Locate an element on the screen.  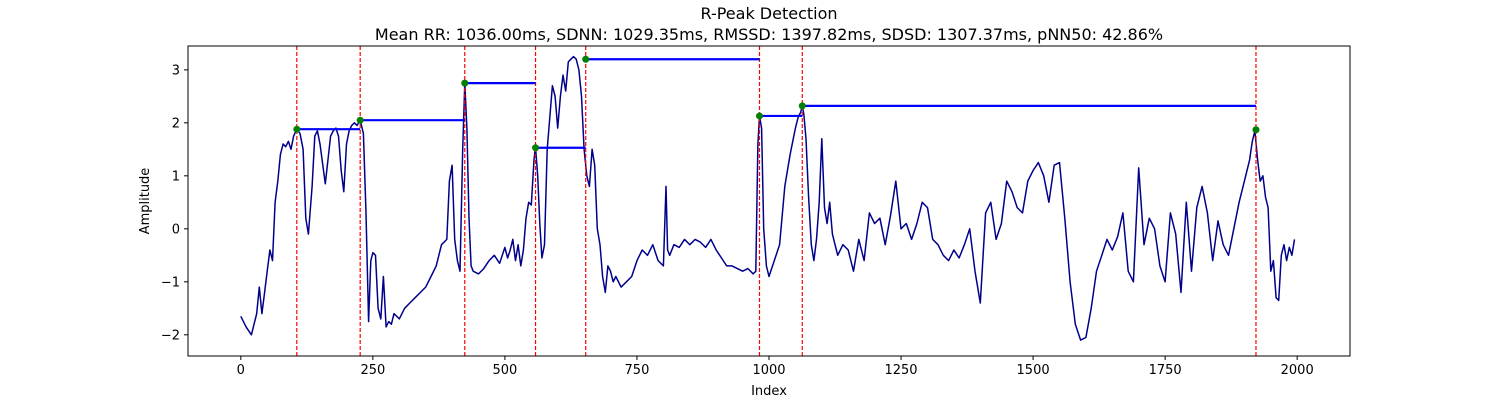
x-tick-label: 1250 is located at coordinates (900, 370).